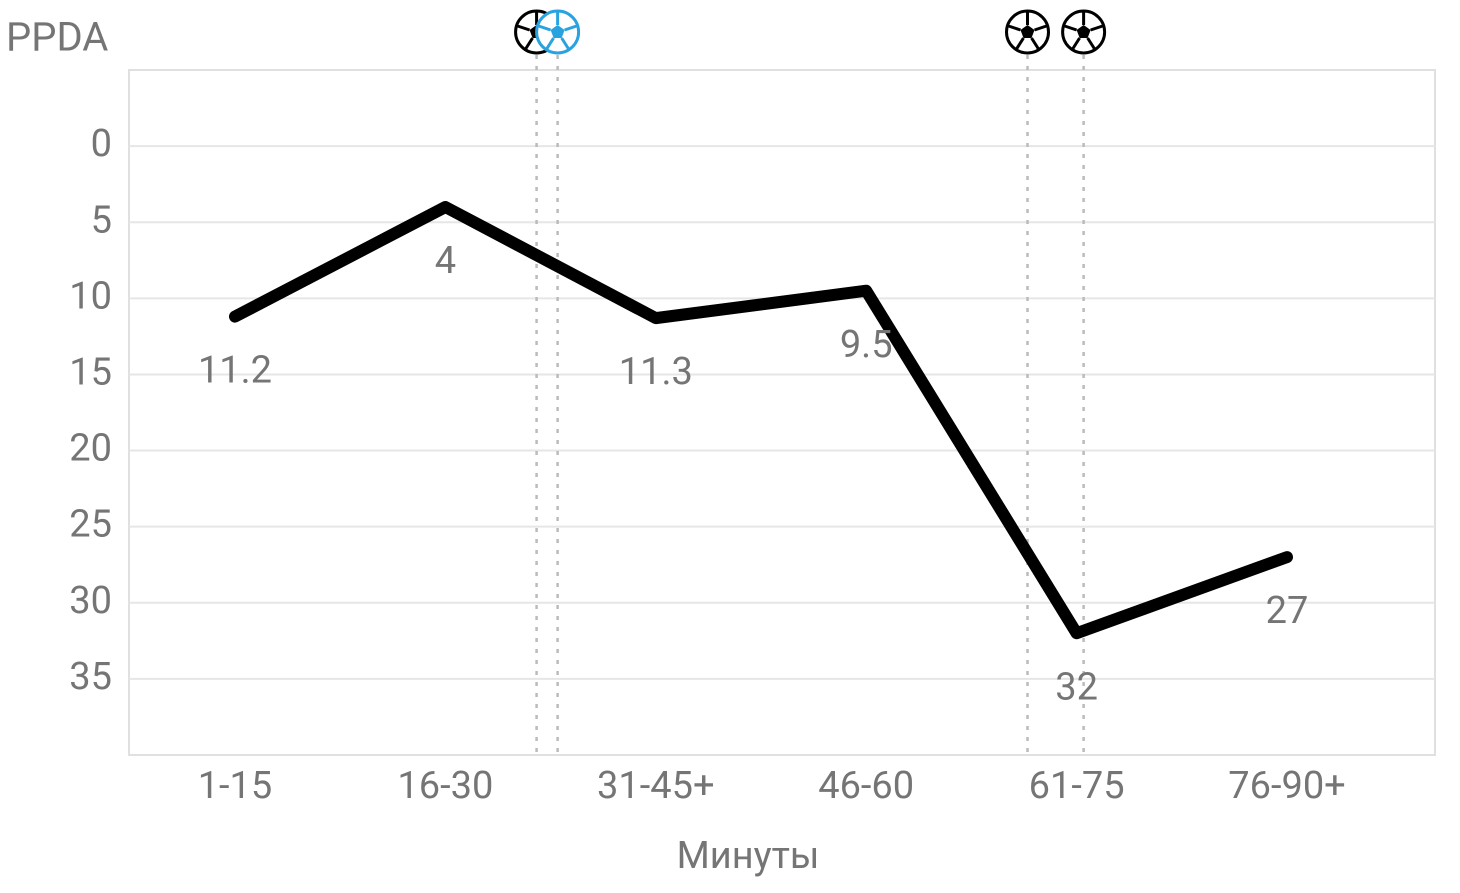  What do you see at coordinates (656, 786) in the screenshot?
I see `x-tick-label: 31-45+` at bounding box center [656, 786].